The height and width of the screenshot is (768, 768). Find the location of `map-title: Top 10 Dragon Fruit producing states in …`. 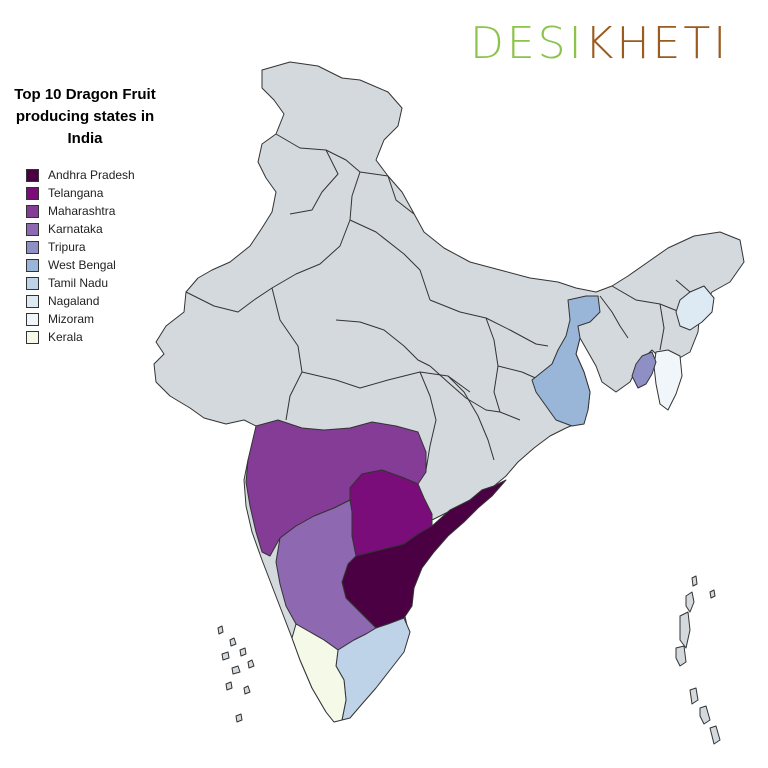

map-title: Top 10 Dragon Fruit producing states in … is located at coordinates (85, 116).